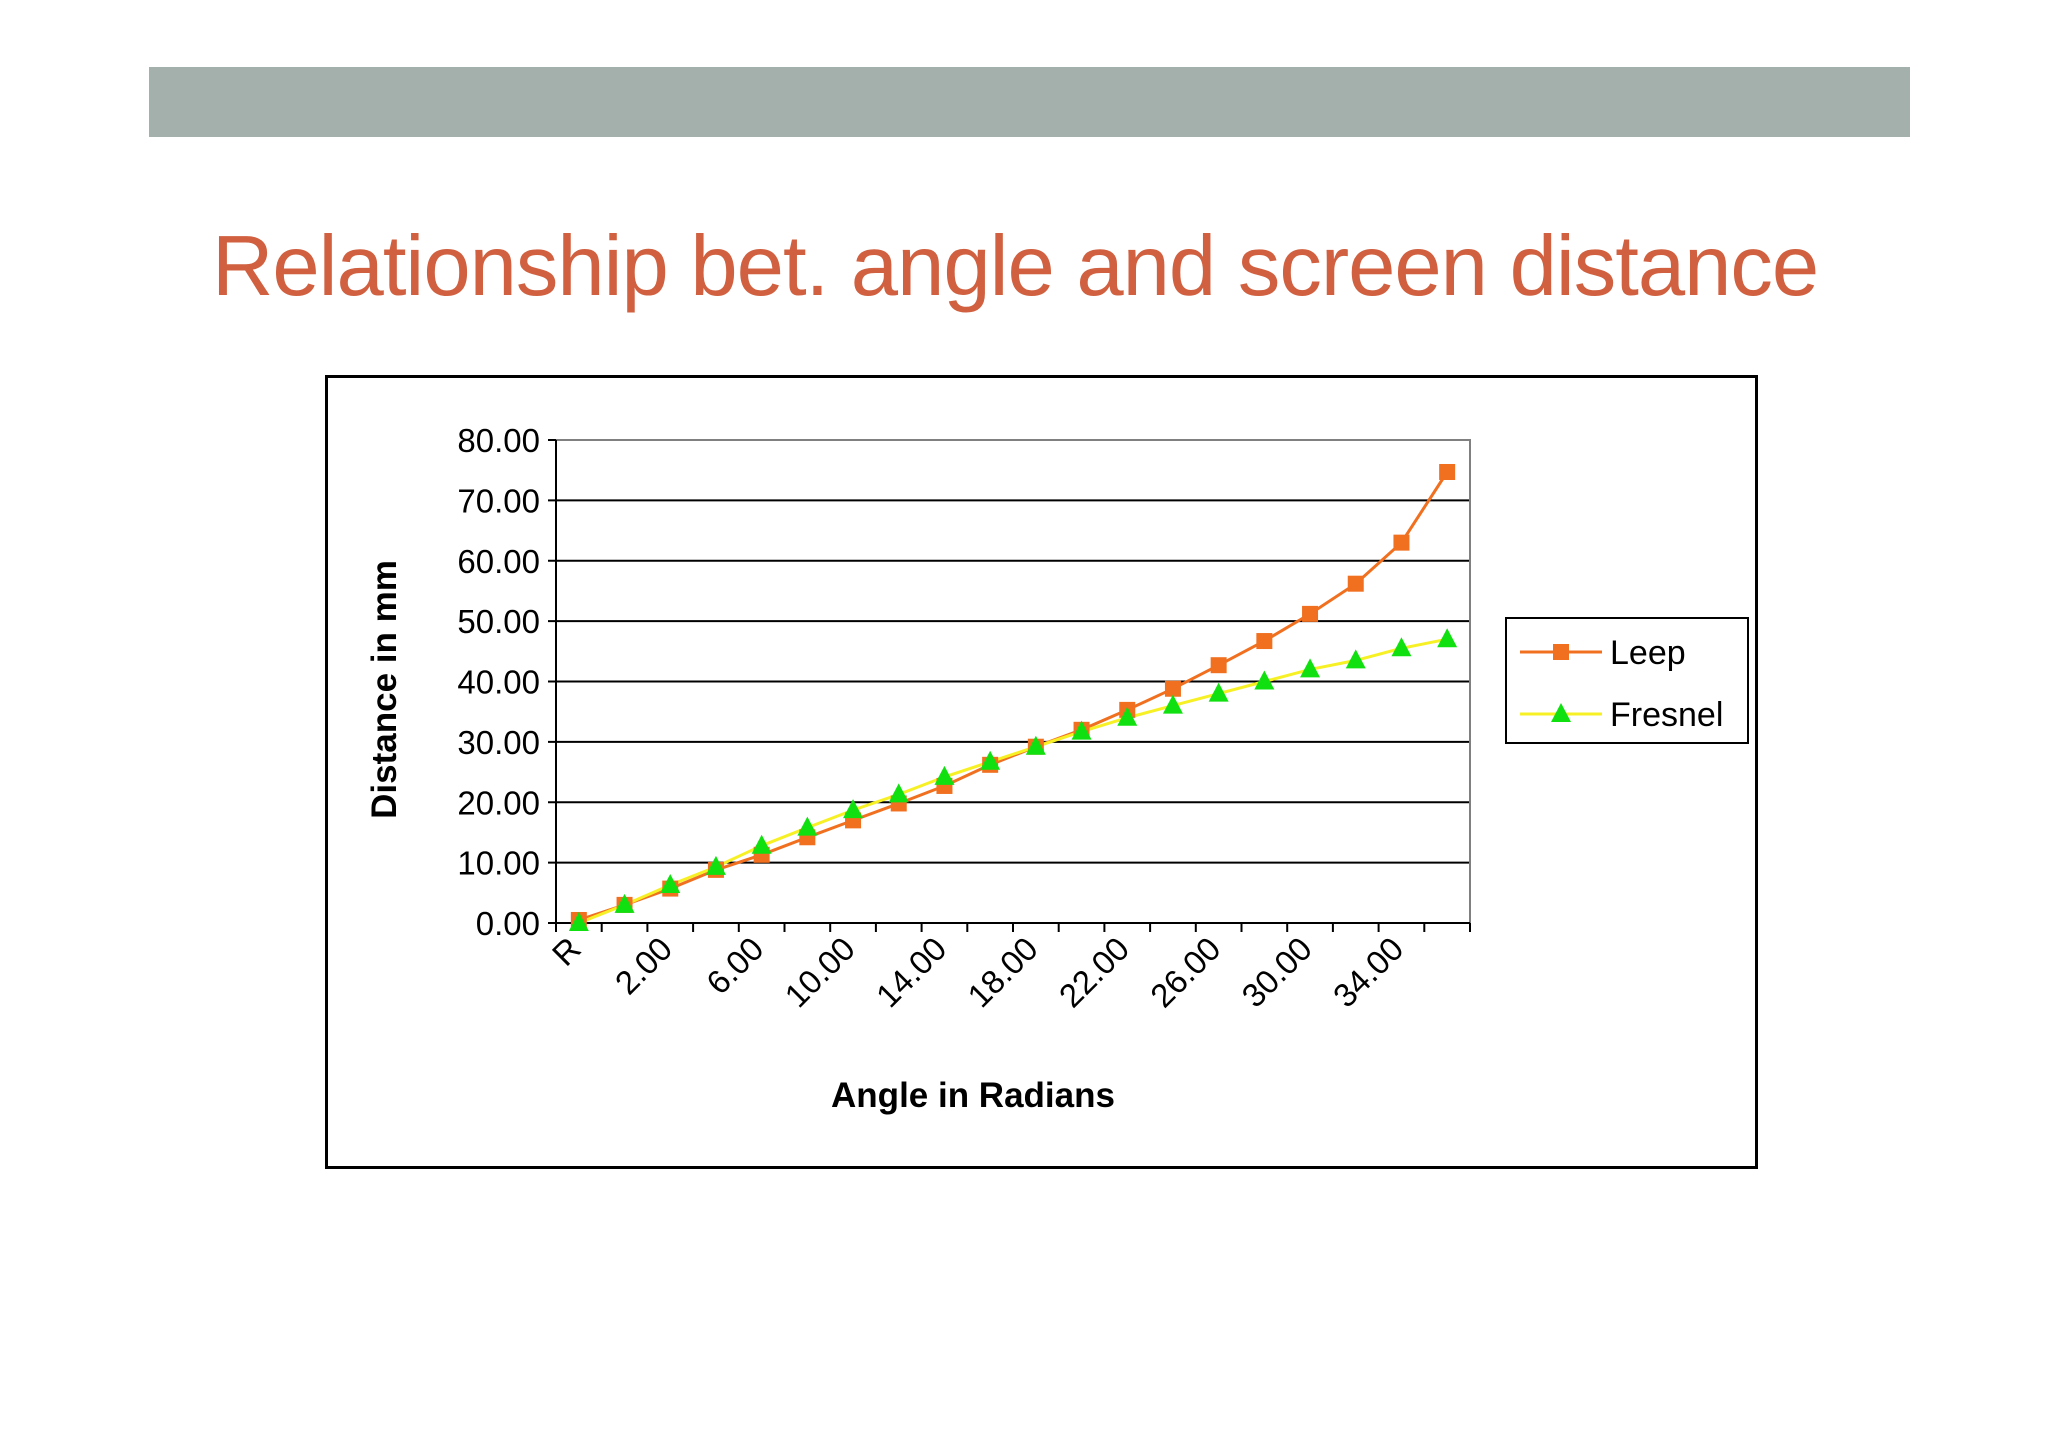 This screenshot has height=1447, width=2048. What do you see at coordinates (498, 561) in the screenshot?
I see `y-tick-label: 60.00` at bounding box center [498, 561].